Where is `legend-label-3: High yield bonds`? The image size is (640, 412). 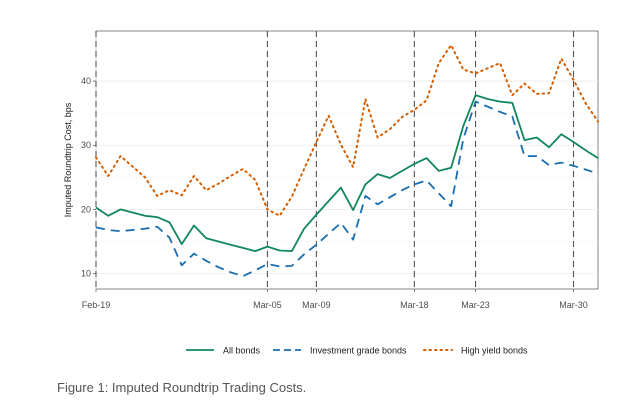 legend-label-3: High yield bonds is located at coordinates (494, 351).